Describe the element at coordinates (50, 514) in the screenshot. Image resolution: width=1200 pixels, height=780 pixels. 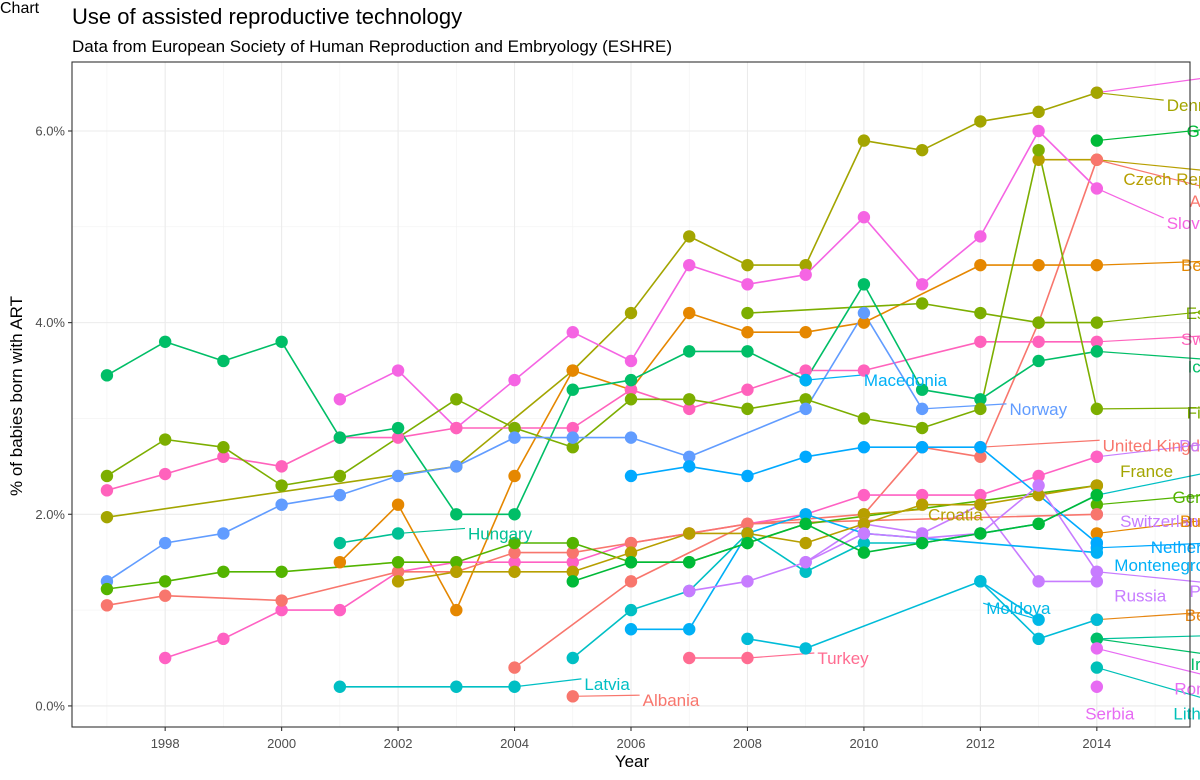
I see `y-tick-label: 2.0%` at that location.